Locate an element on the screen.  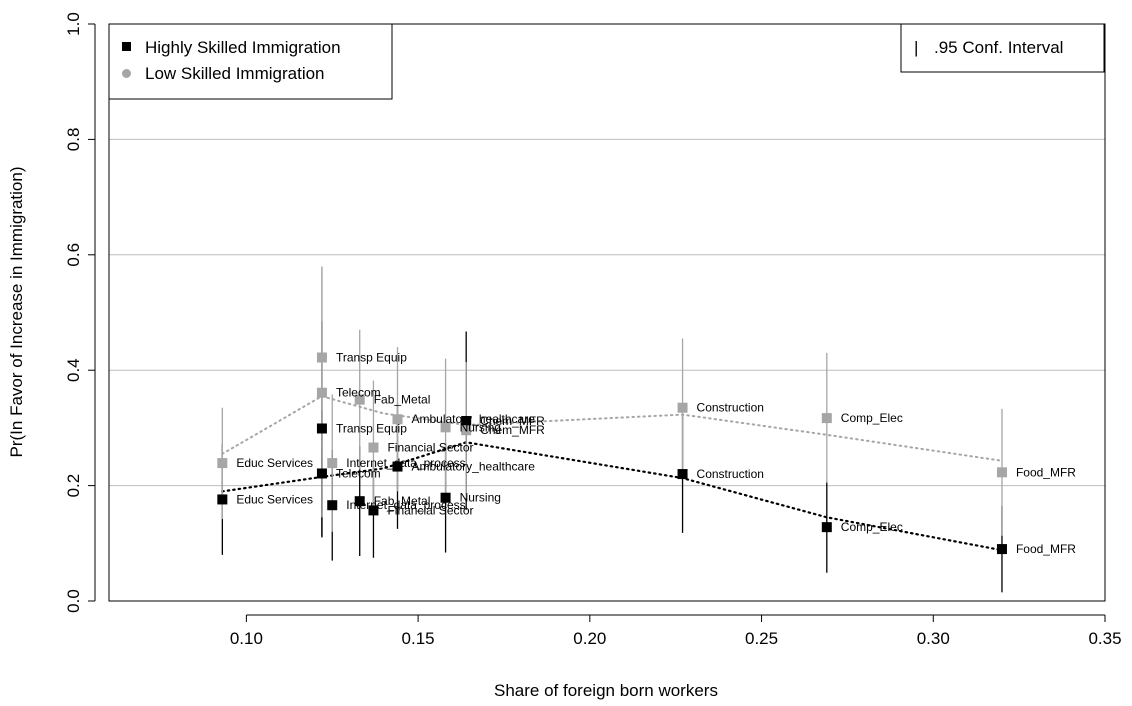
point-label-low-skilled-2: Transp Equip is located at coordinates (371, 358).